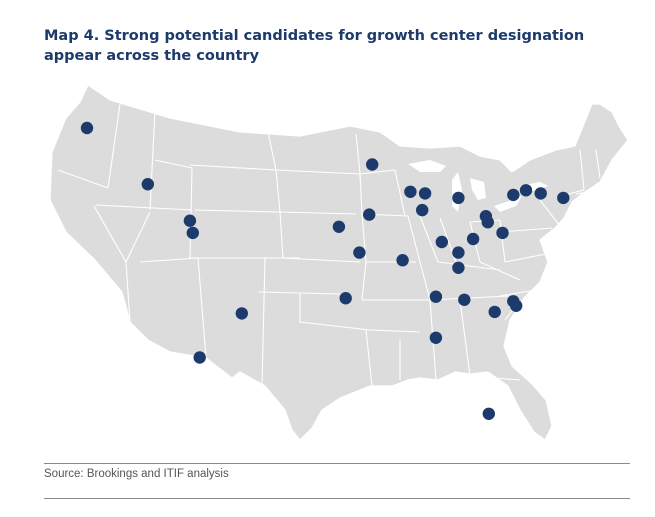 This screenshot has height=517, width=655. I want to click on divider-bottom, so click(337, 498).